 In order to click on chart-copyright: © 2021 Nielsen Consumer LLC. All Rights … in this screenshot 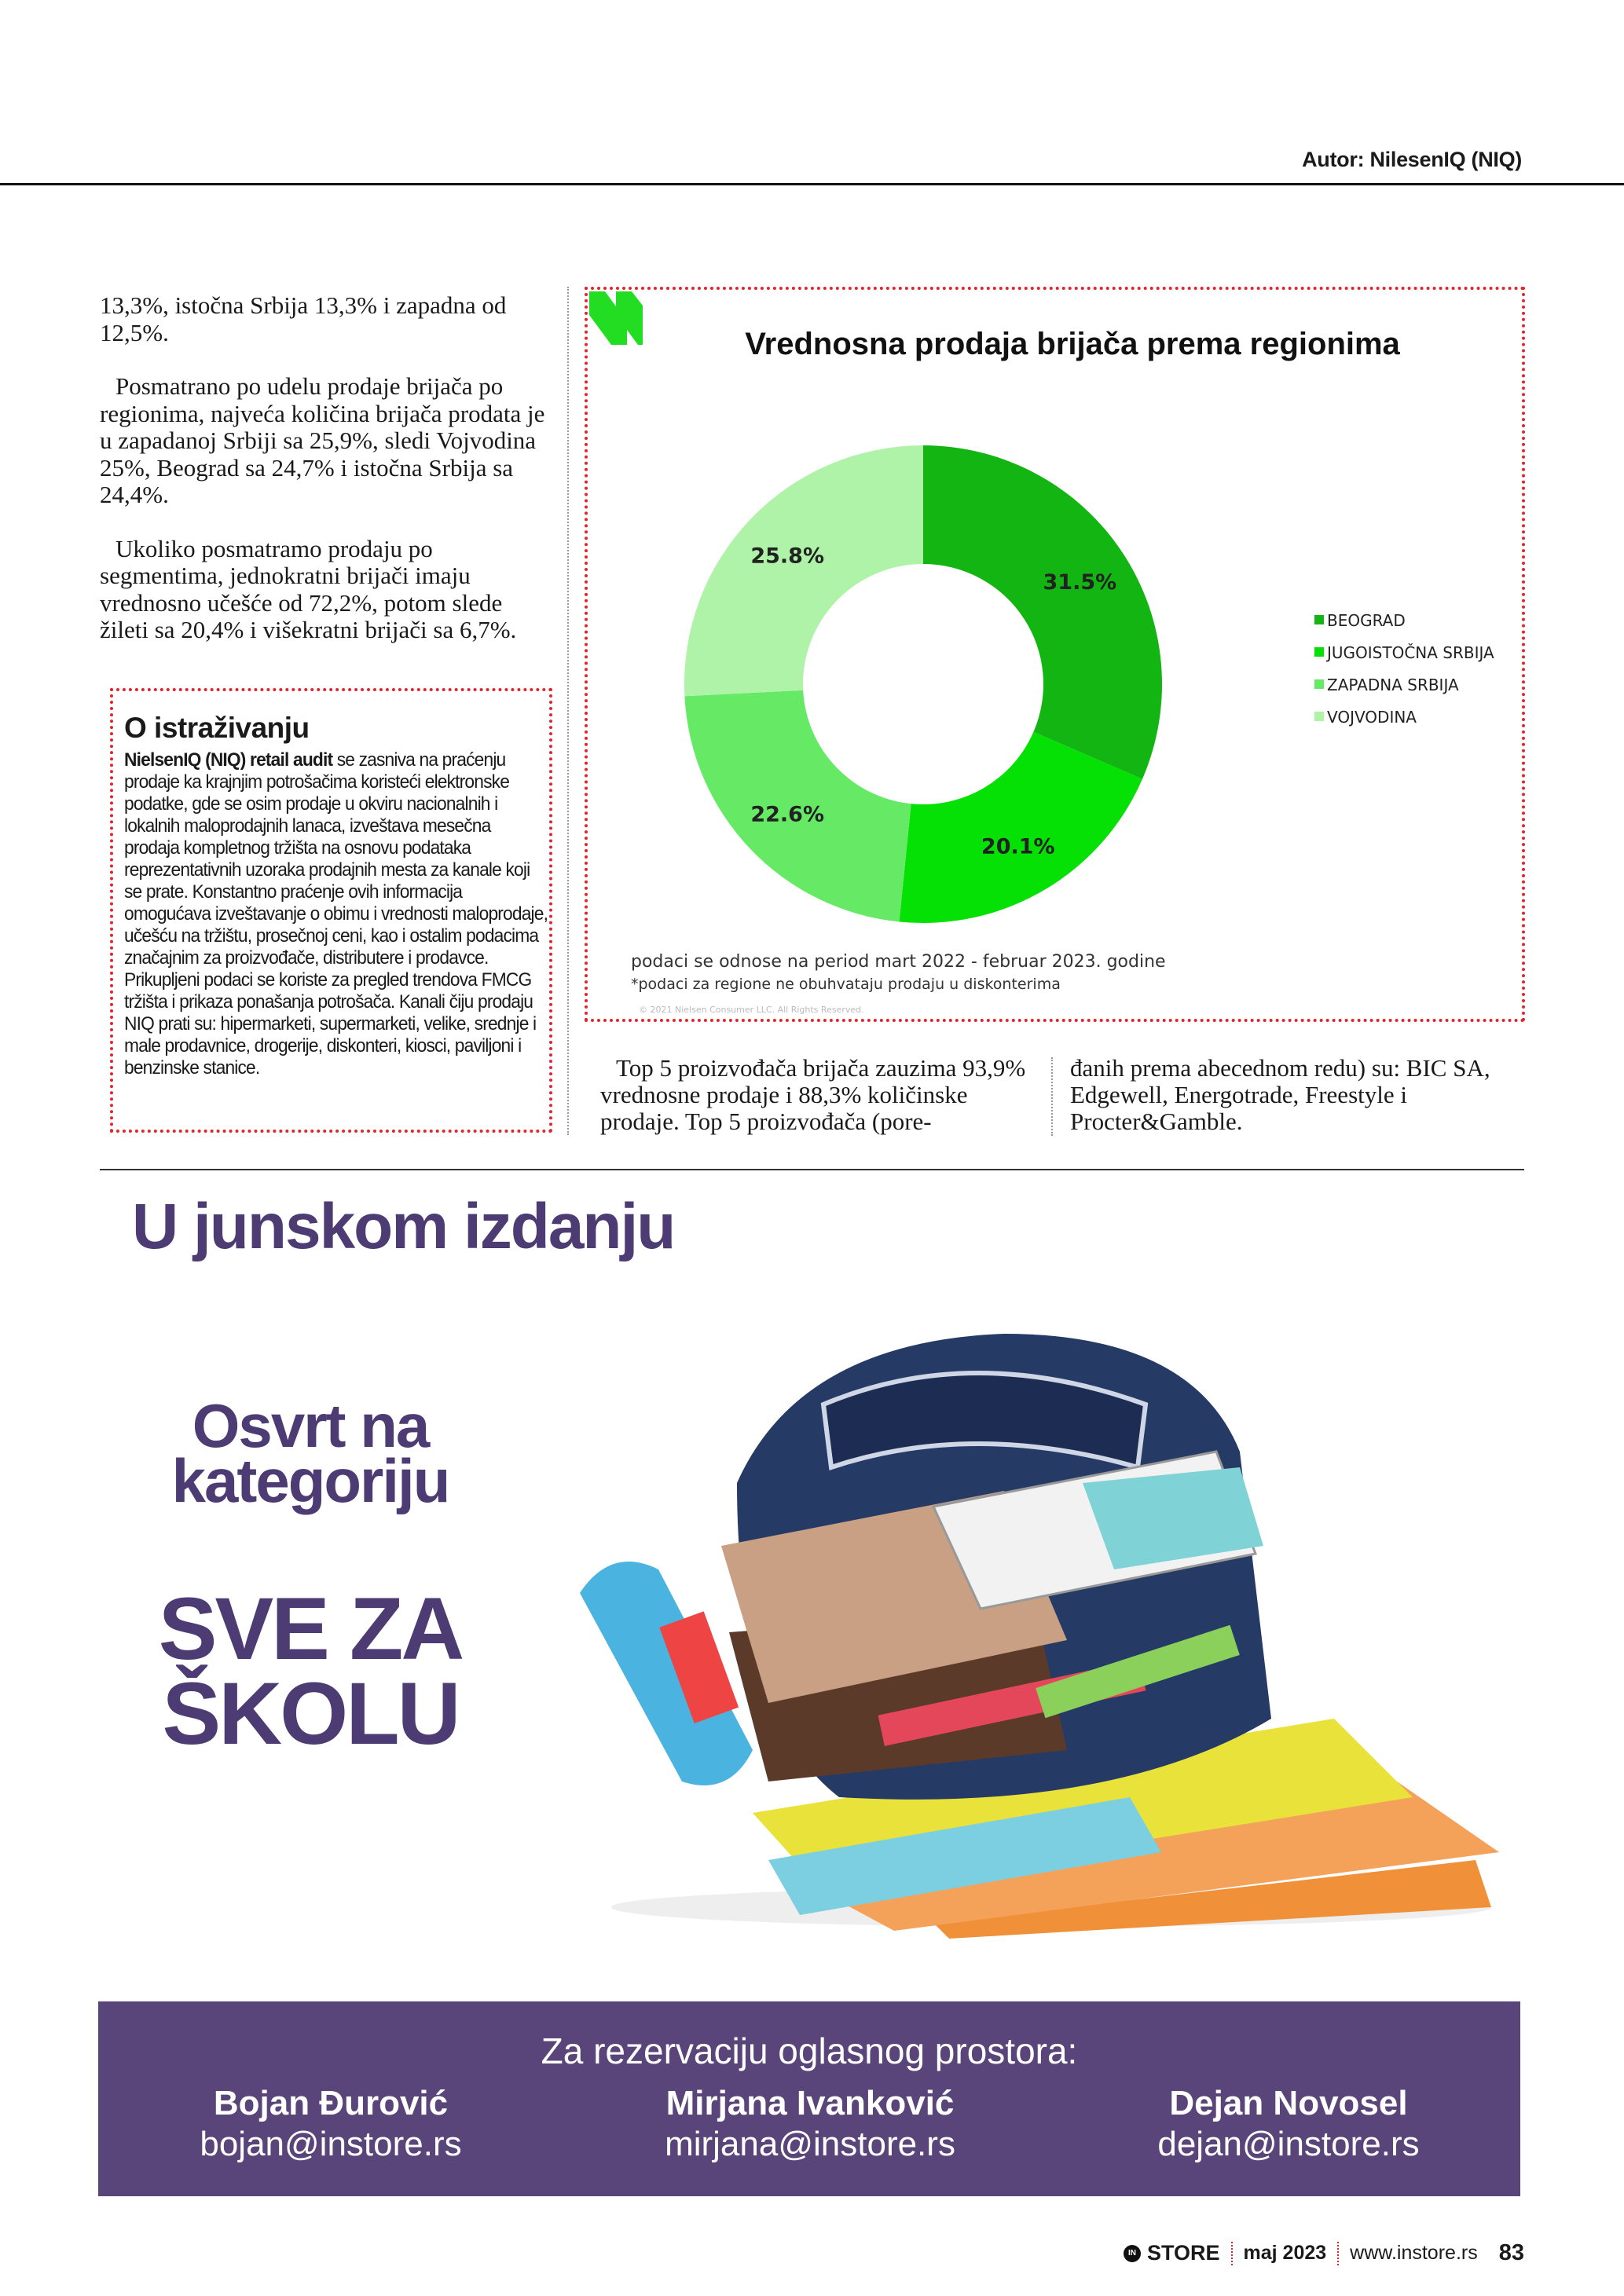, I will do `click(751, 1010)`.